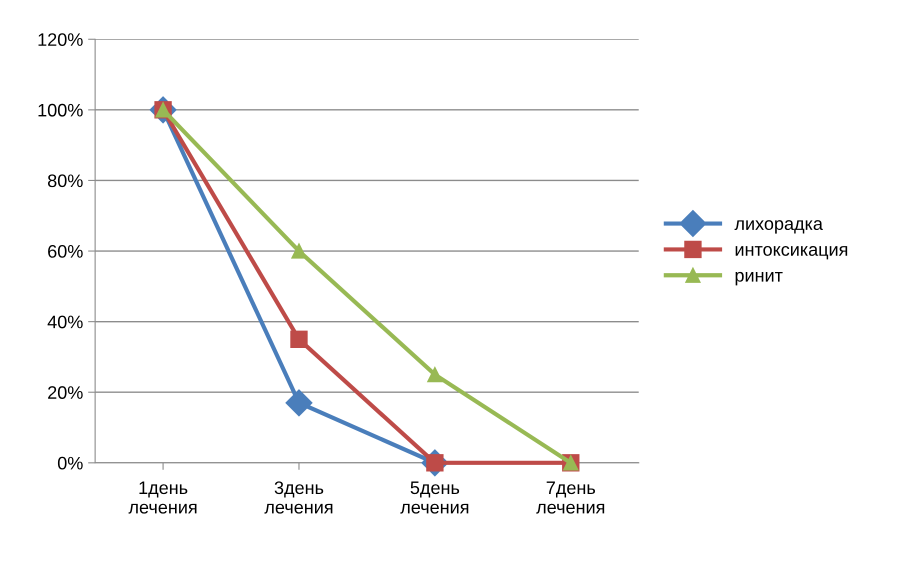 The image size is (906, 561). What do you see at coordinates (570, 498) in the screenshot?
I see `x-tick-label: 7день лечения` at bounding box center [570, 498].